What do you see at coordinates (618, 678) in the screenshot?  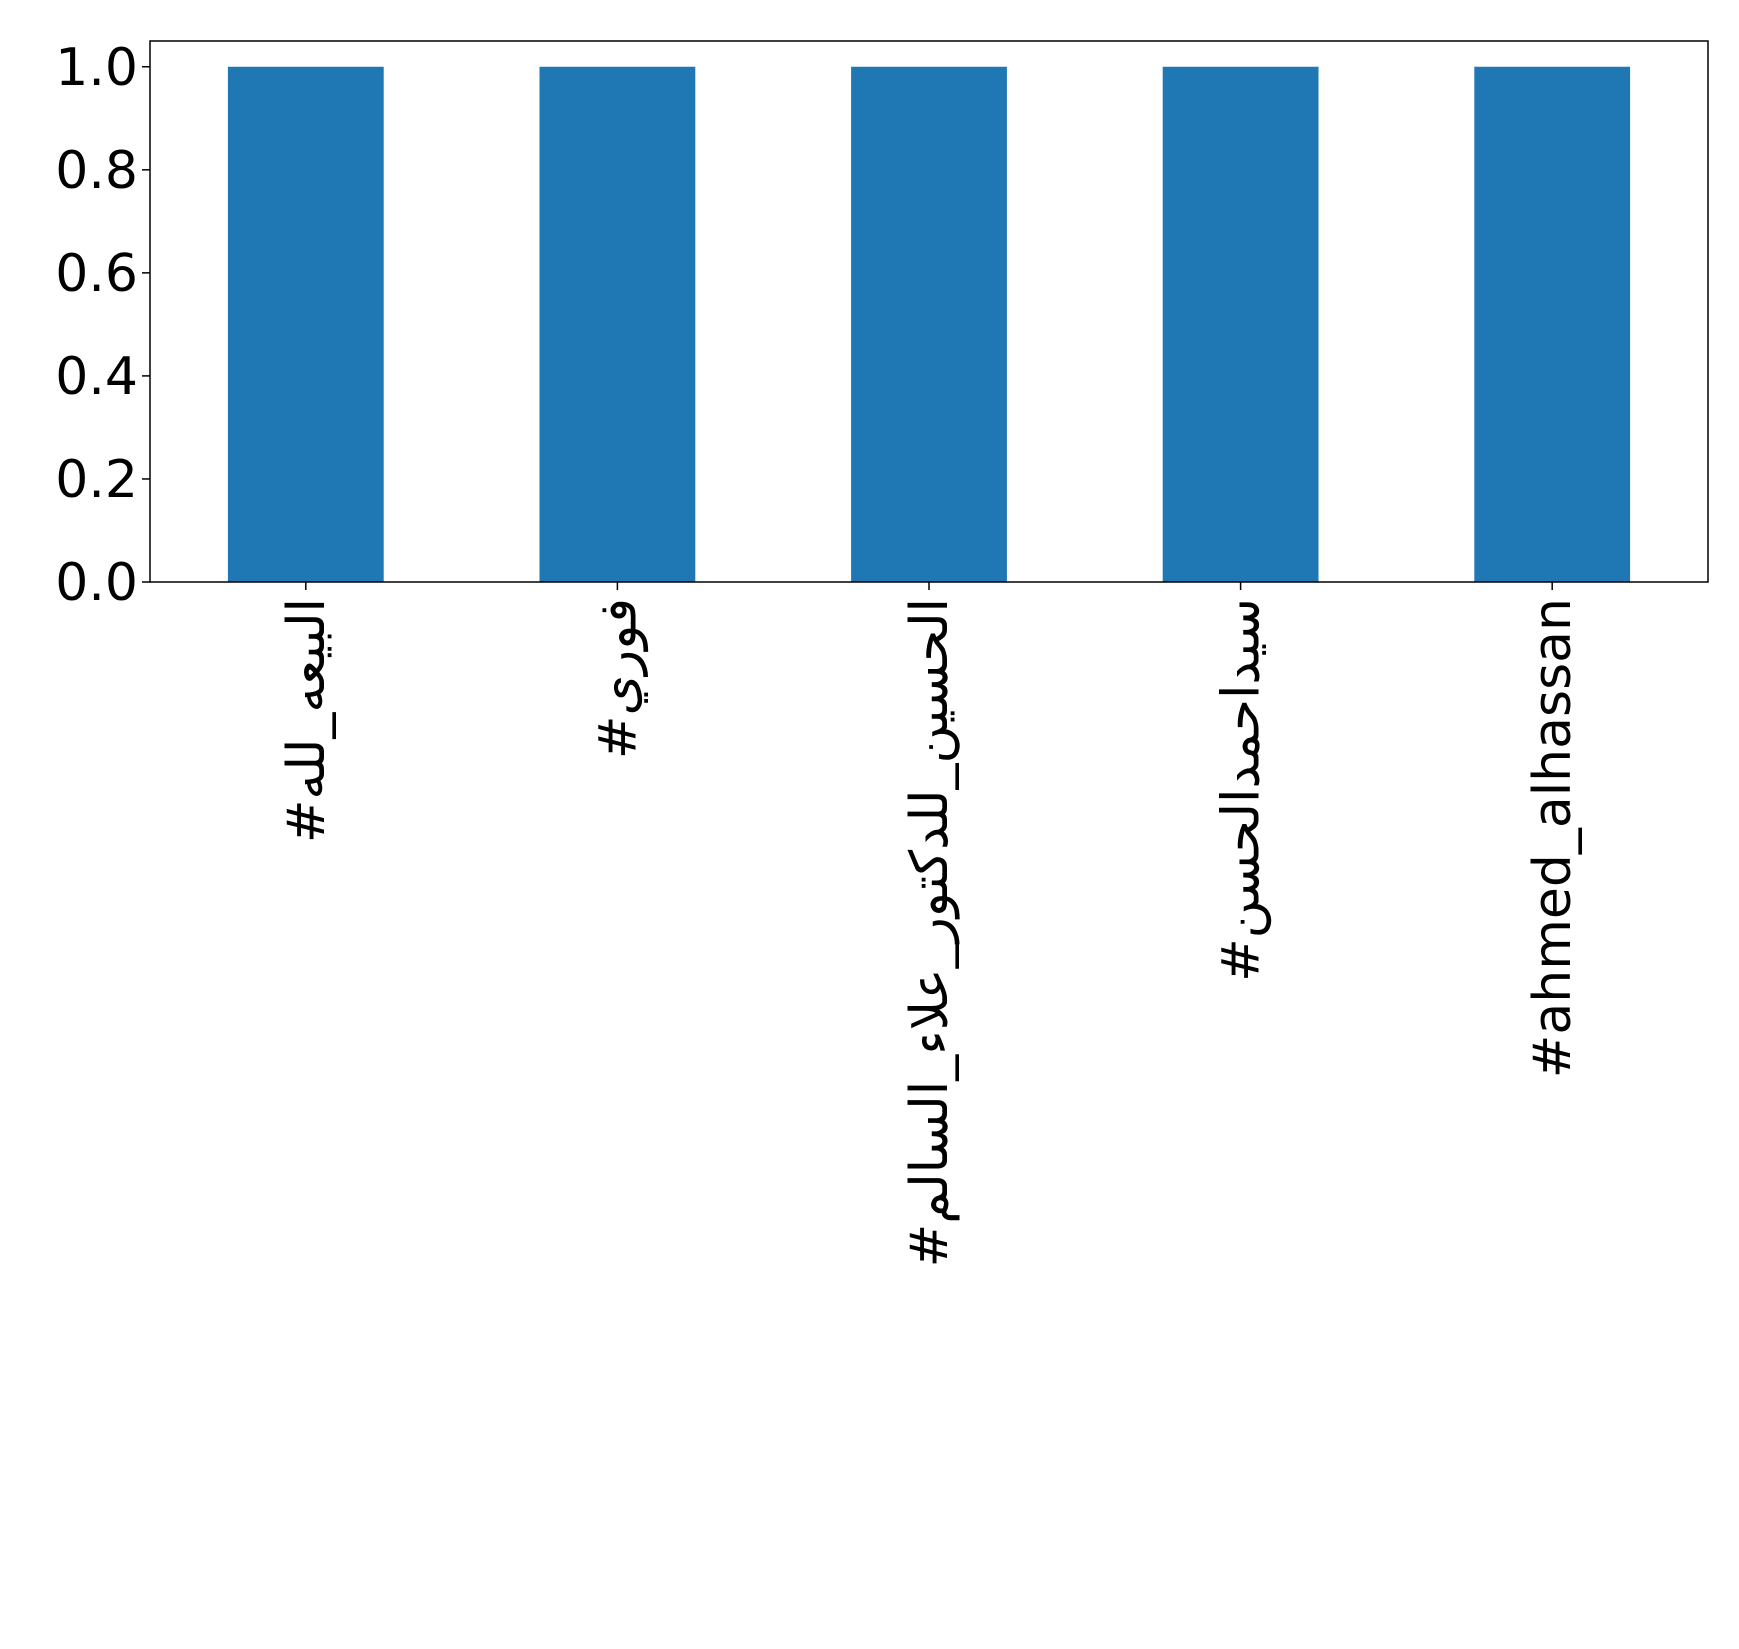 I see `x-tick-label: #فوري` at bounding box center [618, 678].